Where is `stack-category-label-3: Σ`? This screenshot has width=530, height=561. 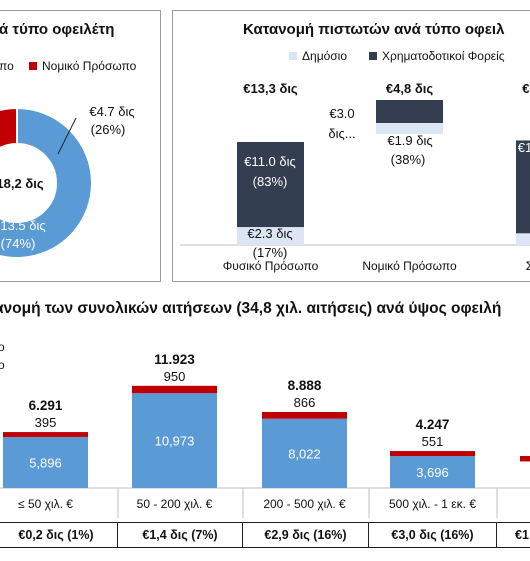
stack-category-label-3: Σ is located at coordinates (528, 266).